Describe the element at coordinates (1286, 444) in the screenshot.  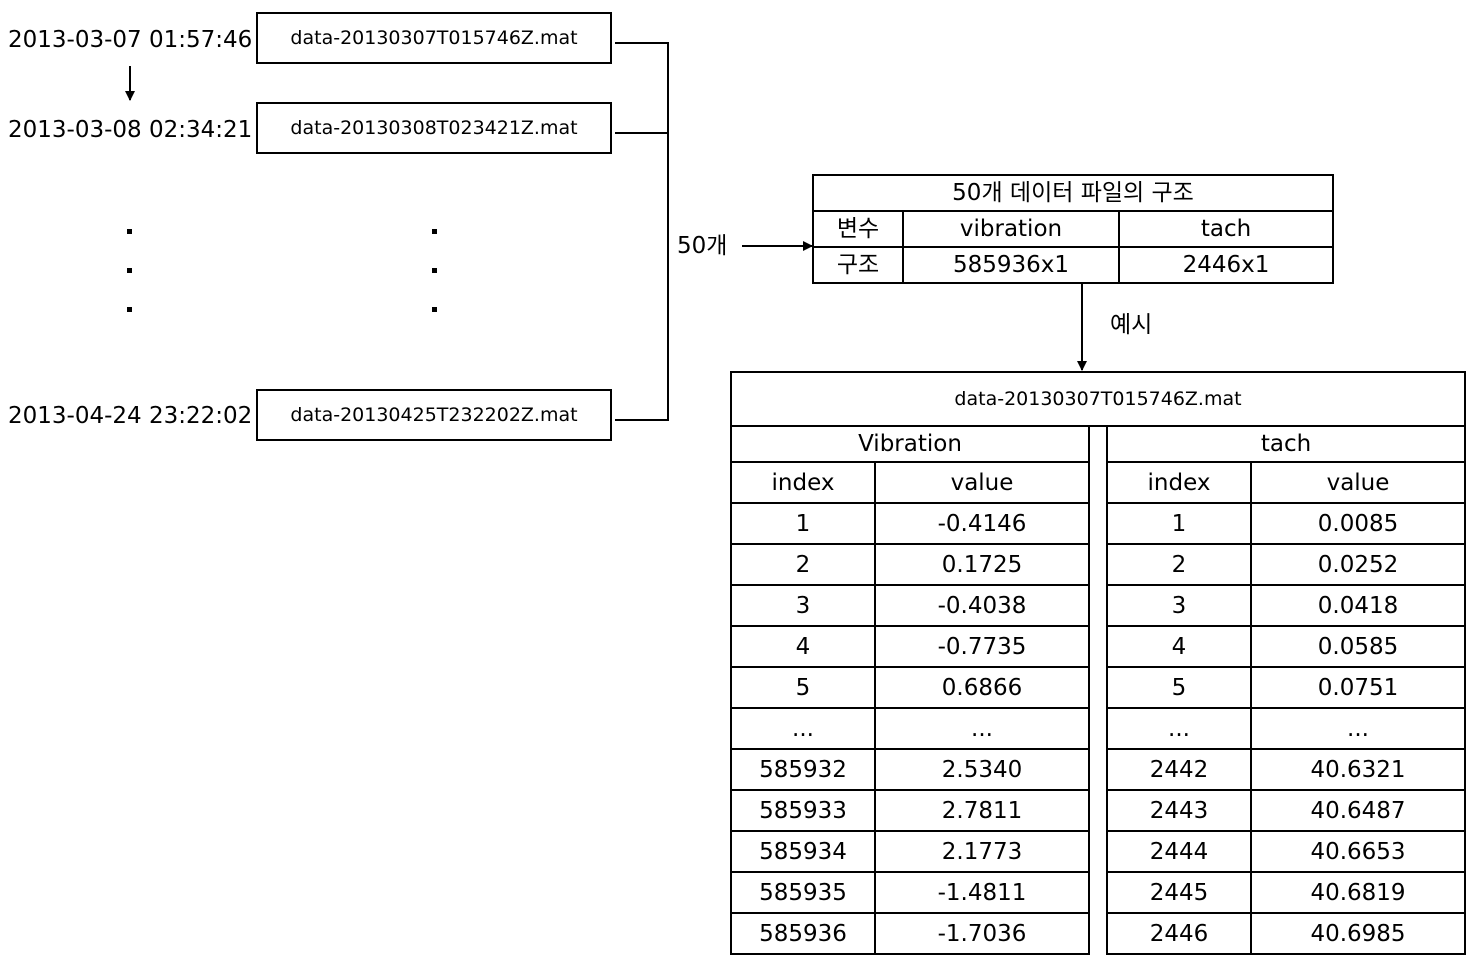
I see `tach-title: tach` at that location.